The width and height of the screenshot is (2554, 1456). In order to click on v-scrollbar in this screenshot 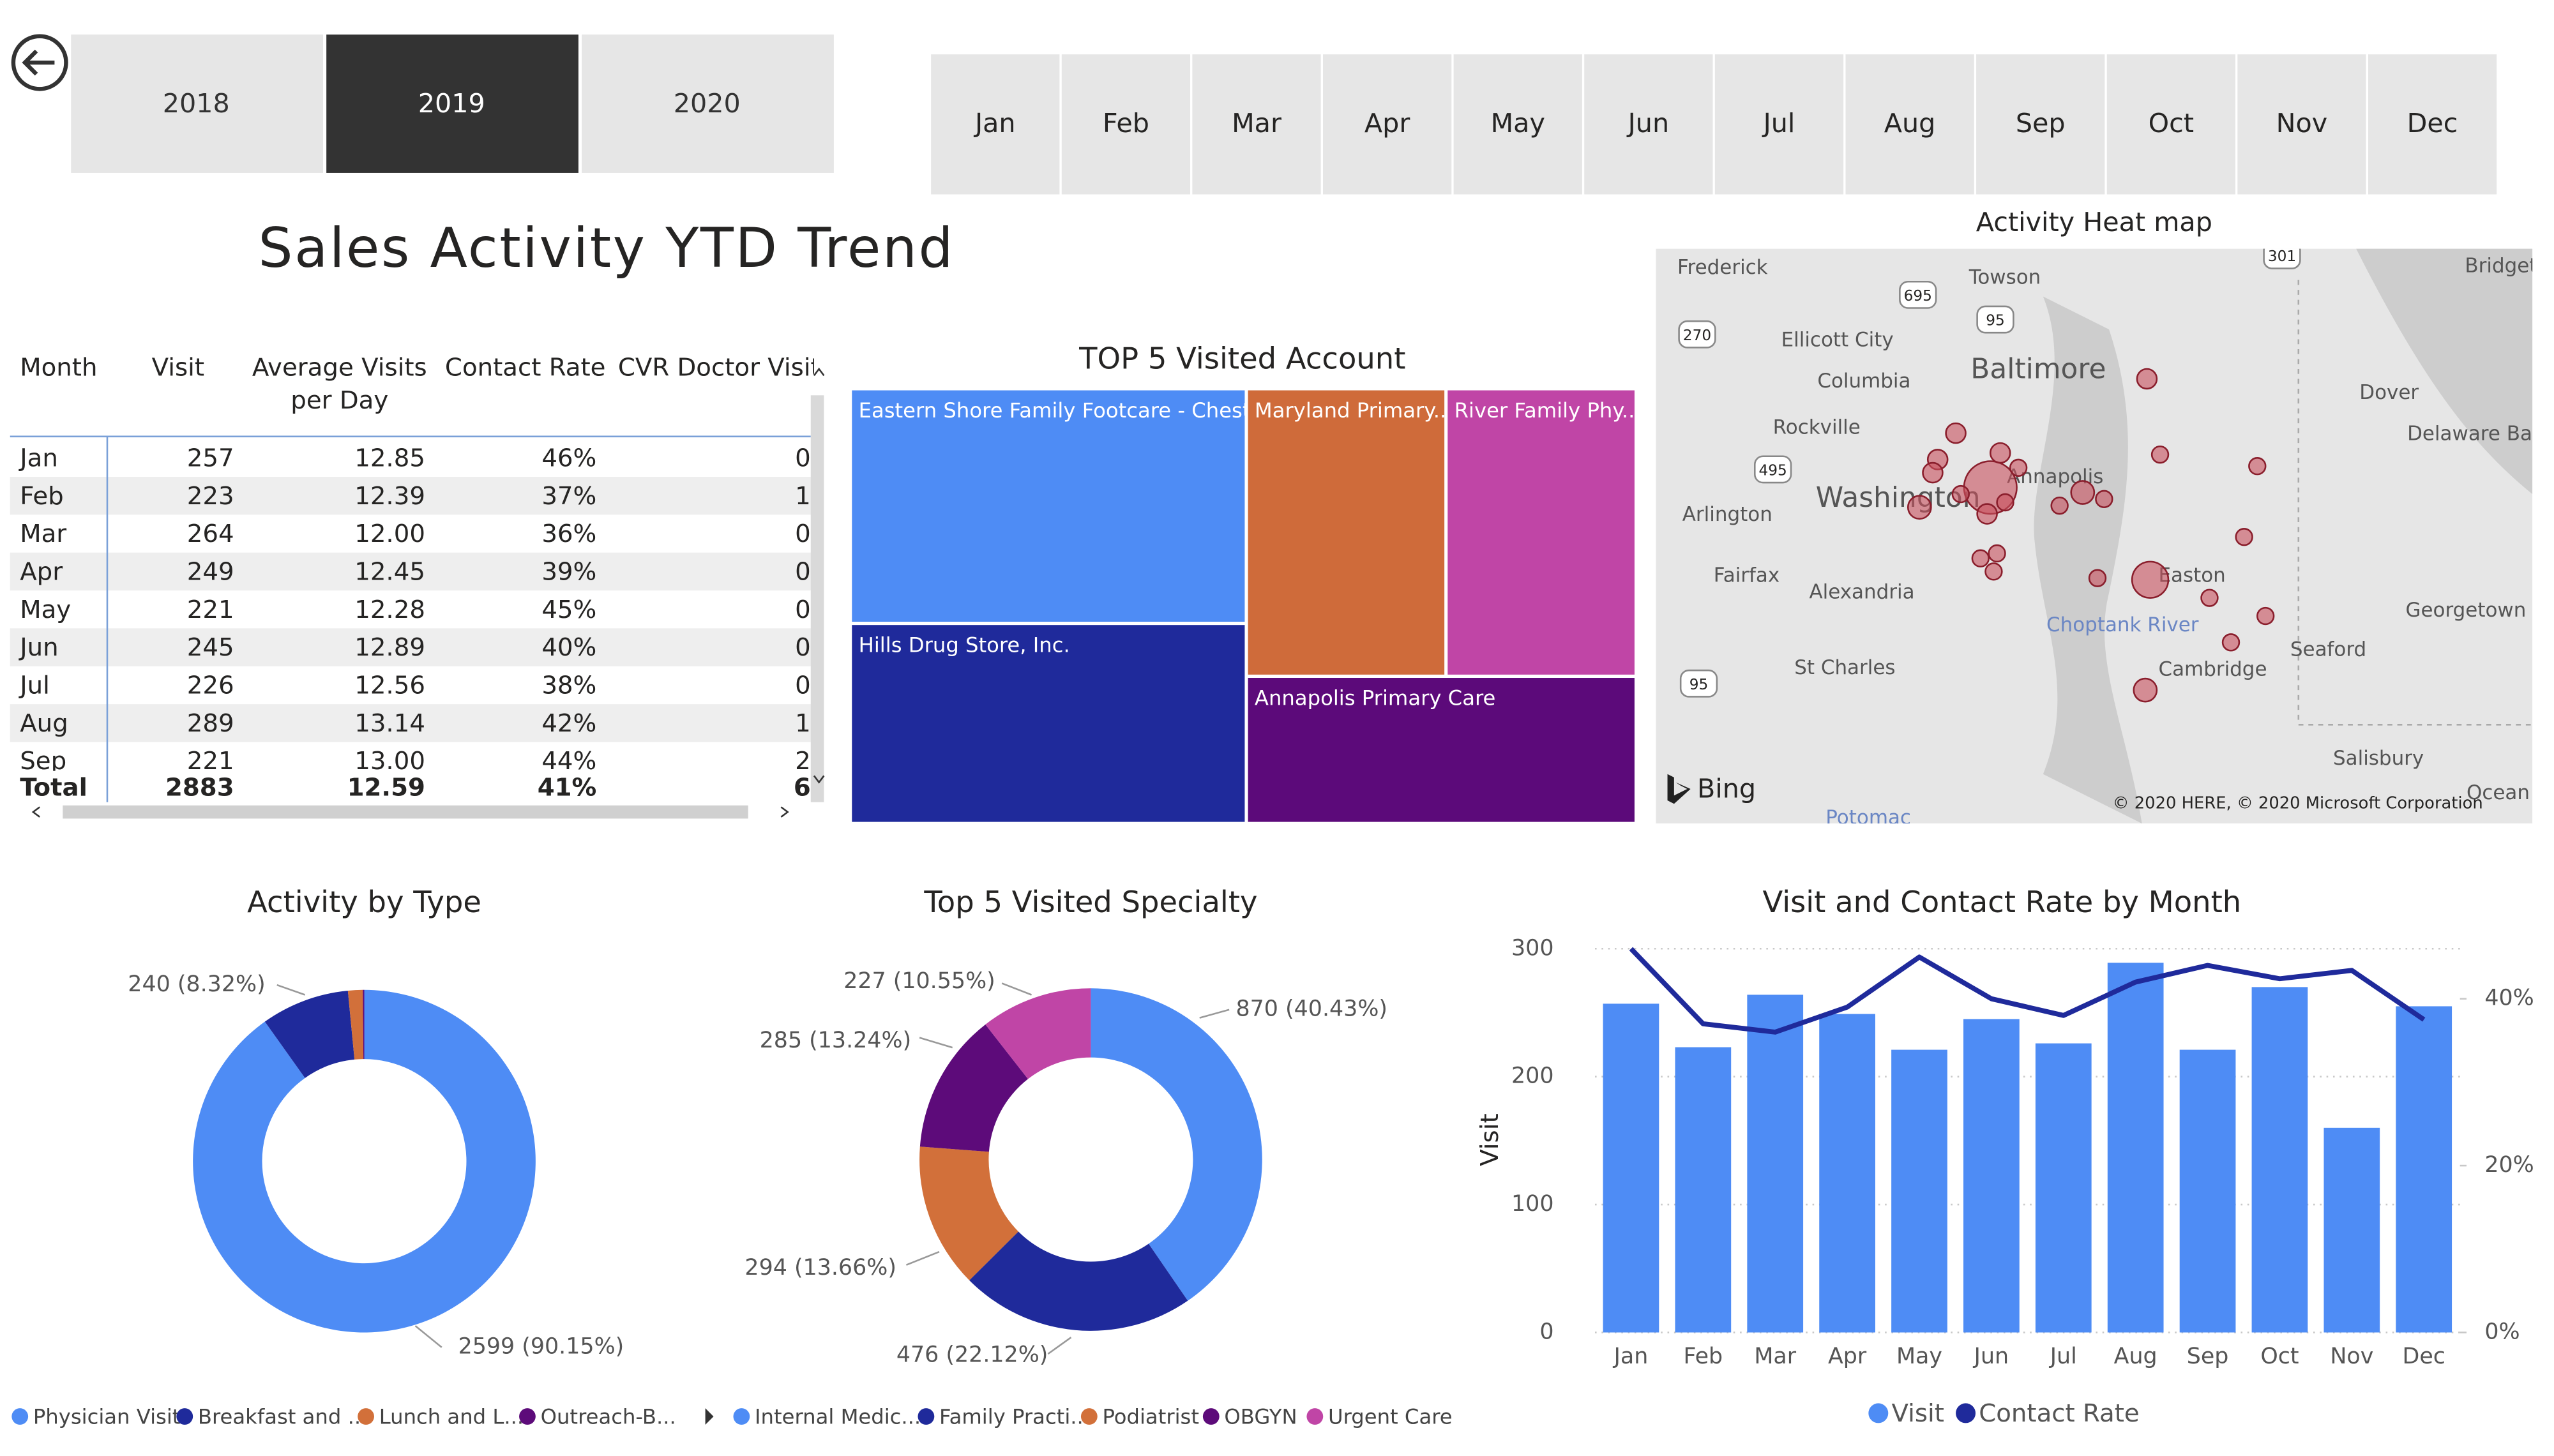, I will do `click(817, 598)`.